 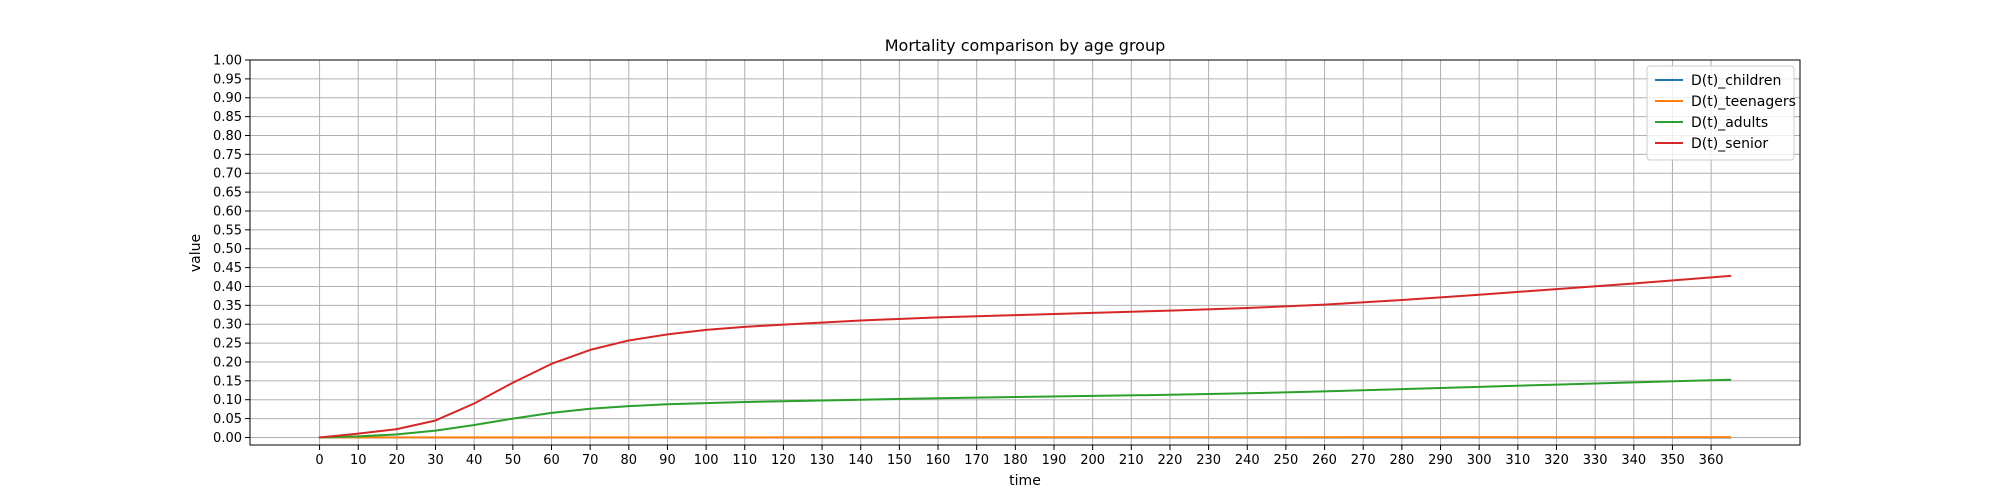 I want to click on y-tick-label: 0.40, so click(x=227, y=287).